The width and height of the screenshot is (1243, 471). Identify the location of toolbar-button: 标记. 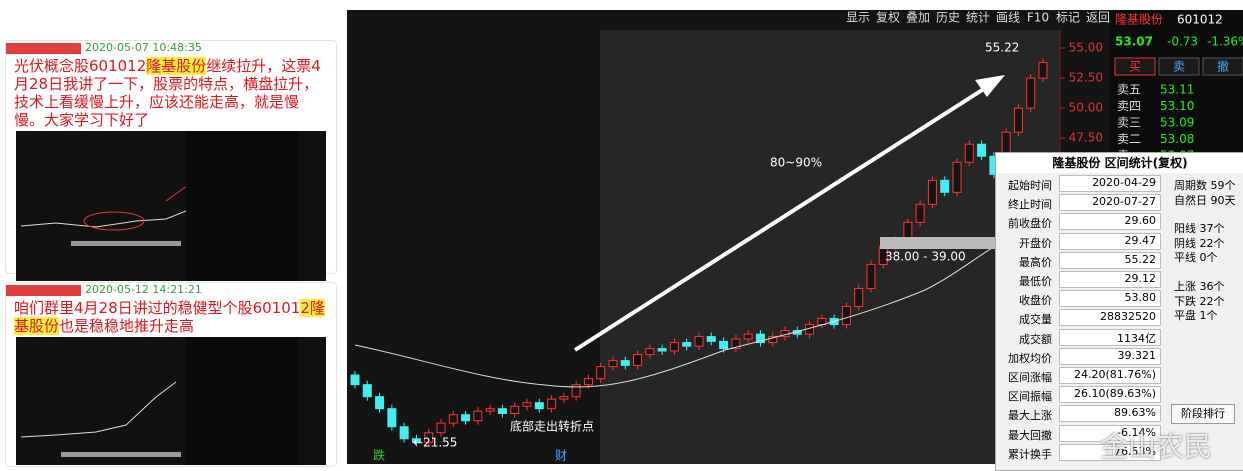
(1068, 18).